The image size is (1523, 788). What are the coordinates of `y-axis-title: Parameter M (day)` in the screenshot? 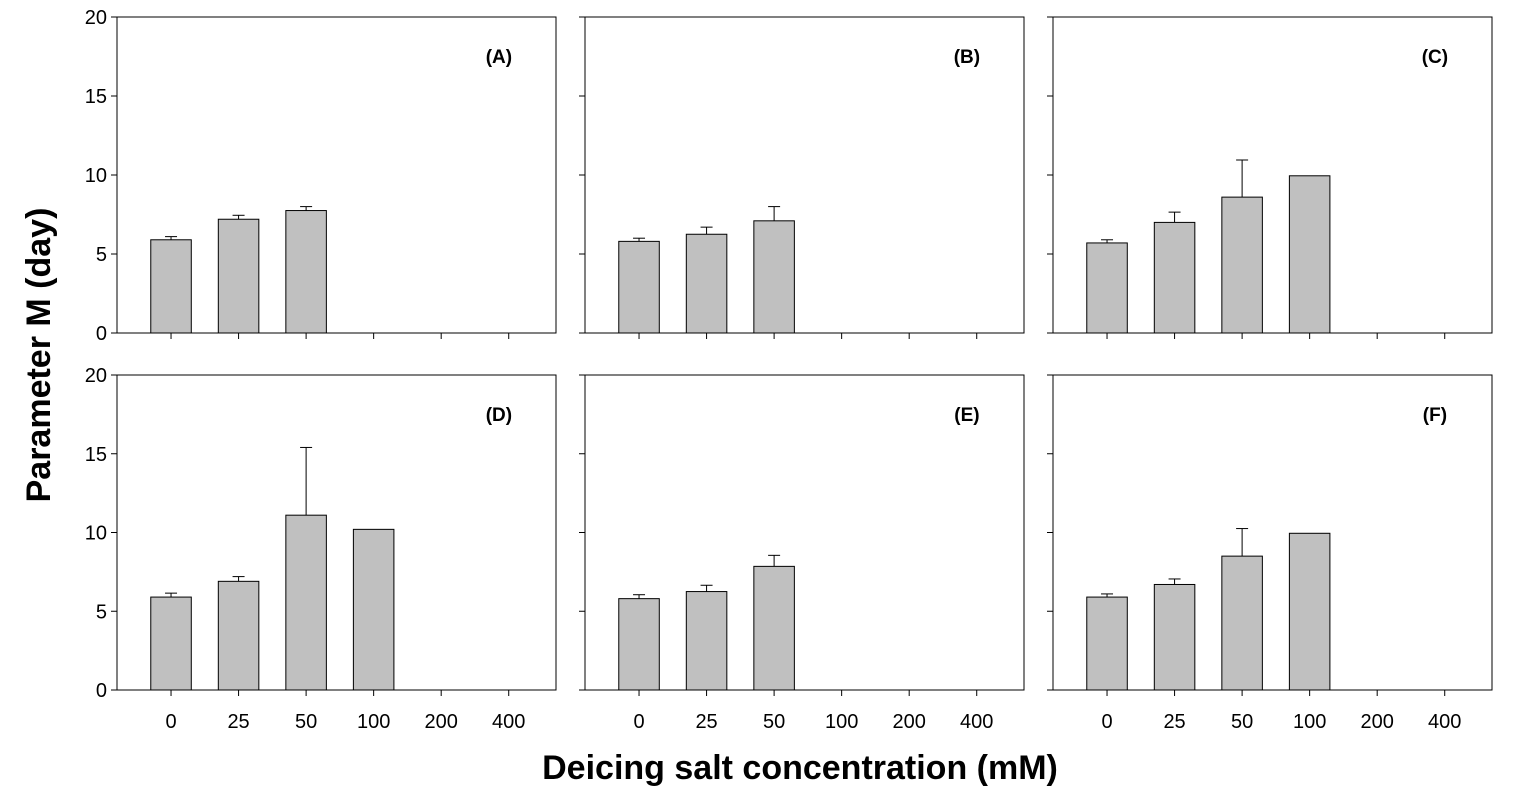 It's located at (39, 355).